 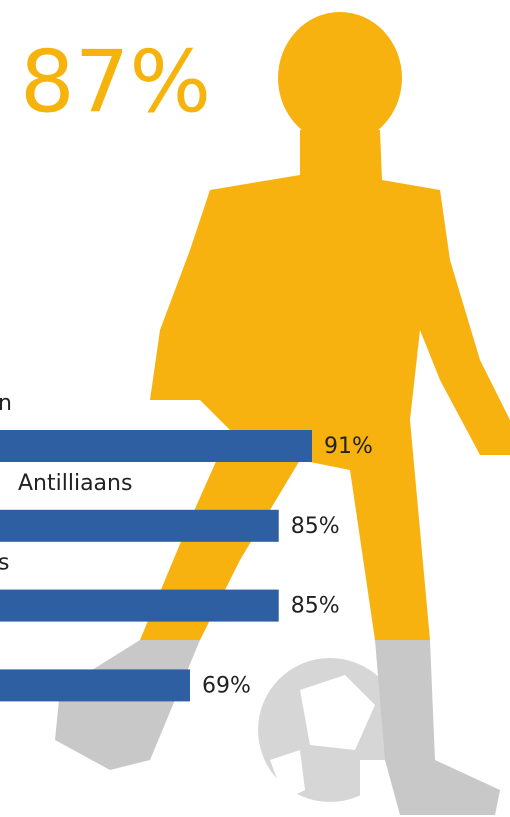 I want to click on category-label: s, so click(x=4, y=563).